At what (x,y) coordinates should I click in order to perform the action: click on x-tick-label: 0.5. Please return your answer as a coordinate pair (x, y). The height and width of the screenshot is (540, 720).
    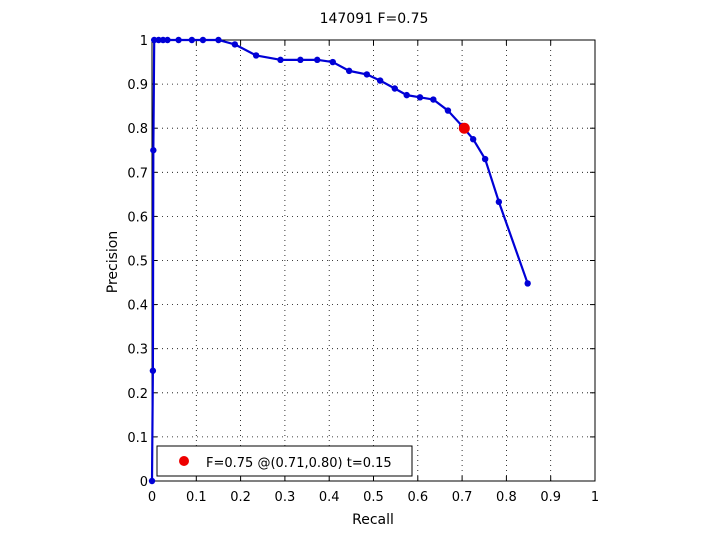
    Looking at the image, I should click on (373, 497).